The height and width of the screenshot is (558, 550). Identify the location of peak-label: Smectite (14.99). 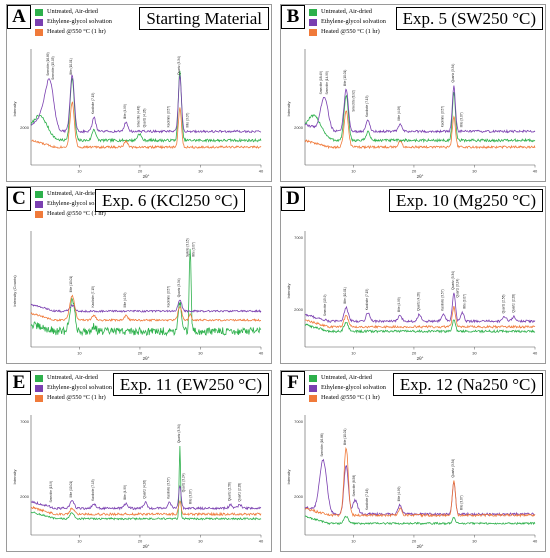
(327, 82).